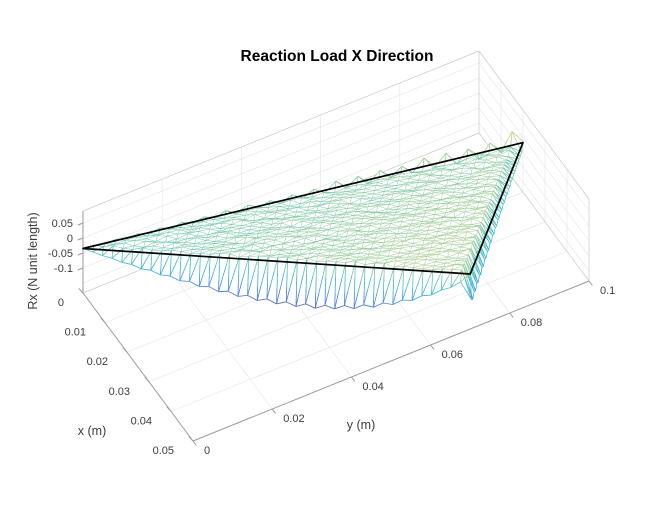  What do you see at coordinates (33, 261) in the screenshot?
I see `z-axis-label: Rx (N unit length)` at bounding box center [33, 261].